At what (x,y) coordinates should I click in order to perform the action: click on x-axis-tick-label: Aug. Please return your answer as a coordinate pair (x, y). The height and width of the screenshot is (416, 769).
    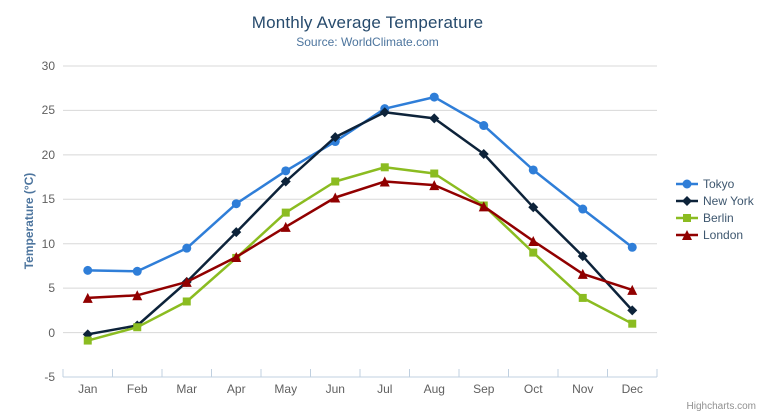
    Looking at the image, I should click on (434, 389).